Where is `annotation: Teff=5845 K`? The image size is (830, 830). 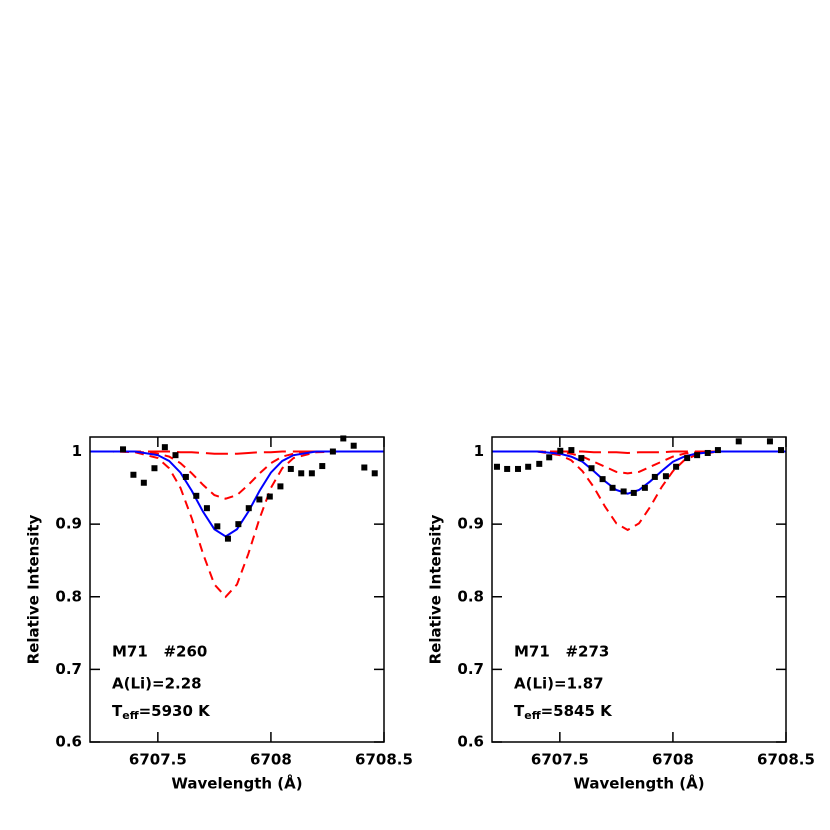 annotation: Teff=5845 K is located at coordinates (563, 712).